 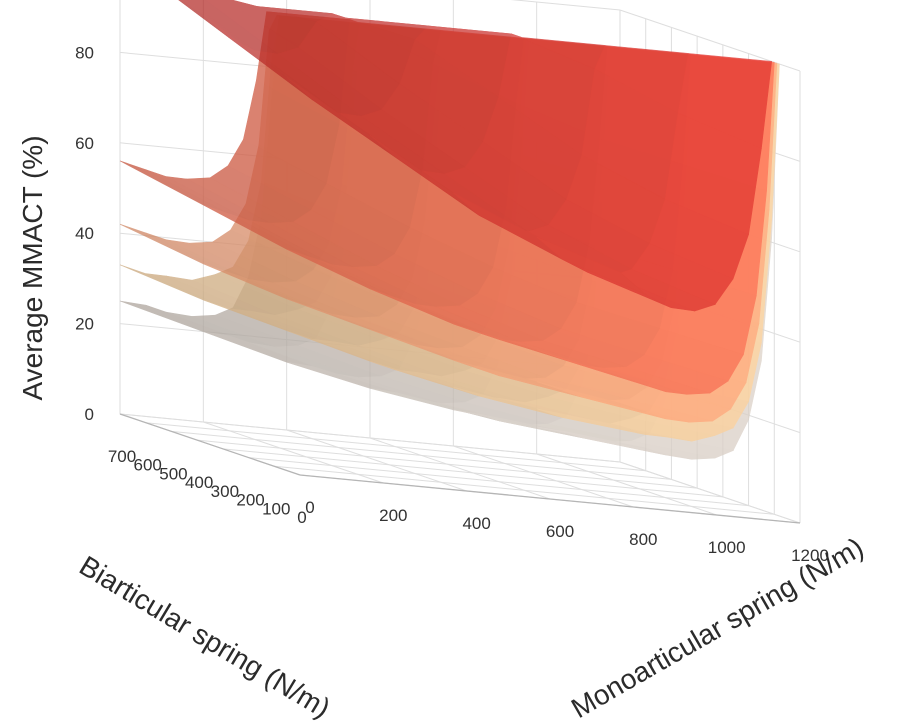 What do you see at coordinates (810, 555) in the screenshot?
I see `y-tick-label: 1200` at bounding box center [810, 555].